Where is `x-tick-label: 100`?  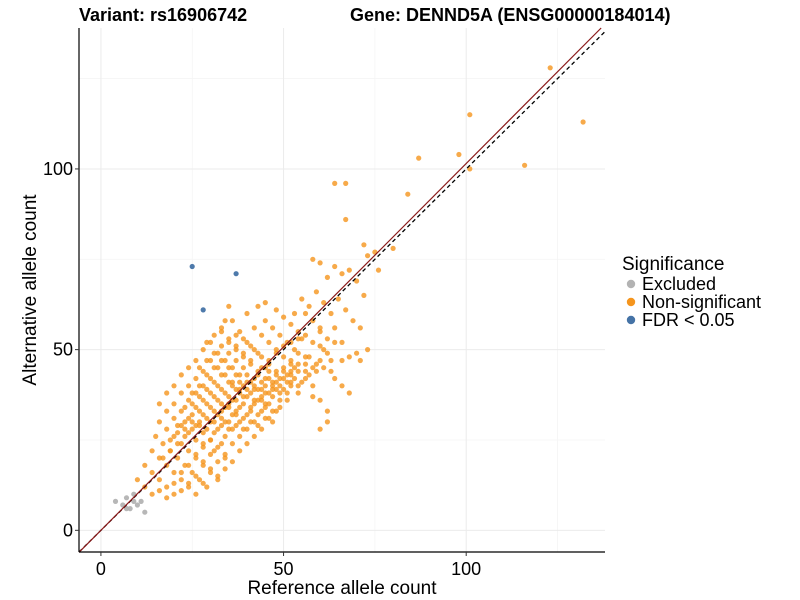
x-tick-label: 100 is located at coordinates (466, 569).